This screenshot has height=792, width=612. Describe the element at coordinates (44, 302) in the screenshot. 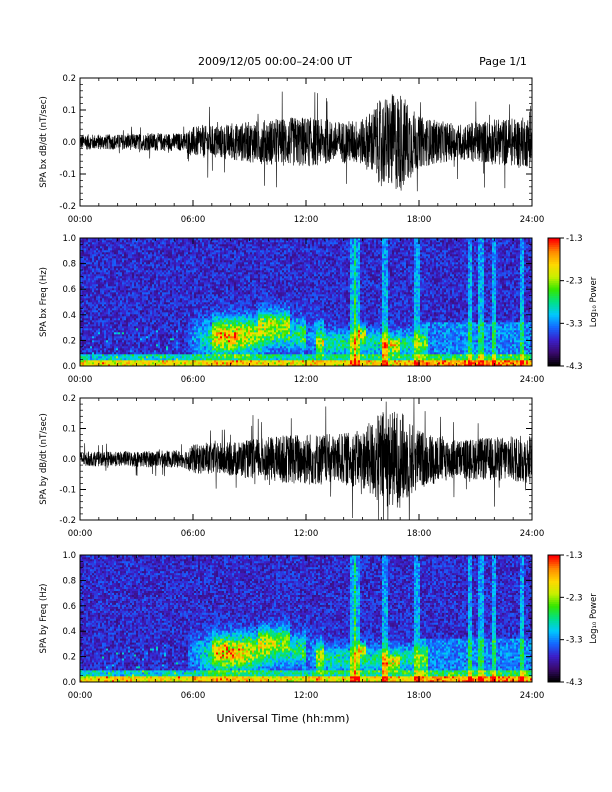

I see `y-axis-label: SPA bx Freq (Hz)` at that location.